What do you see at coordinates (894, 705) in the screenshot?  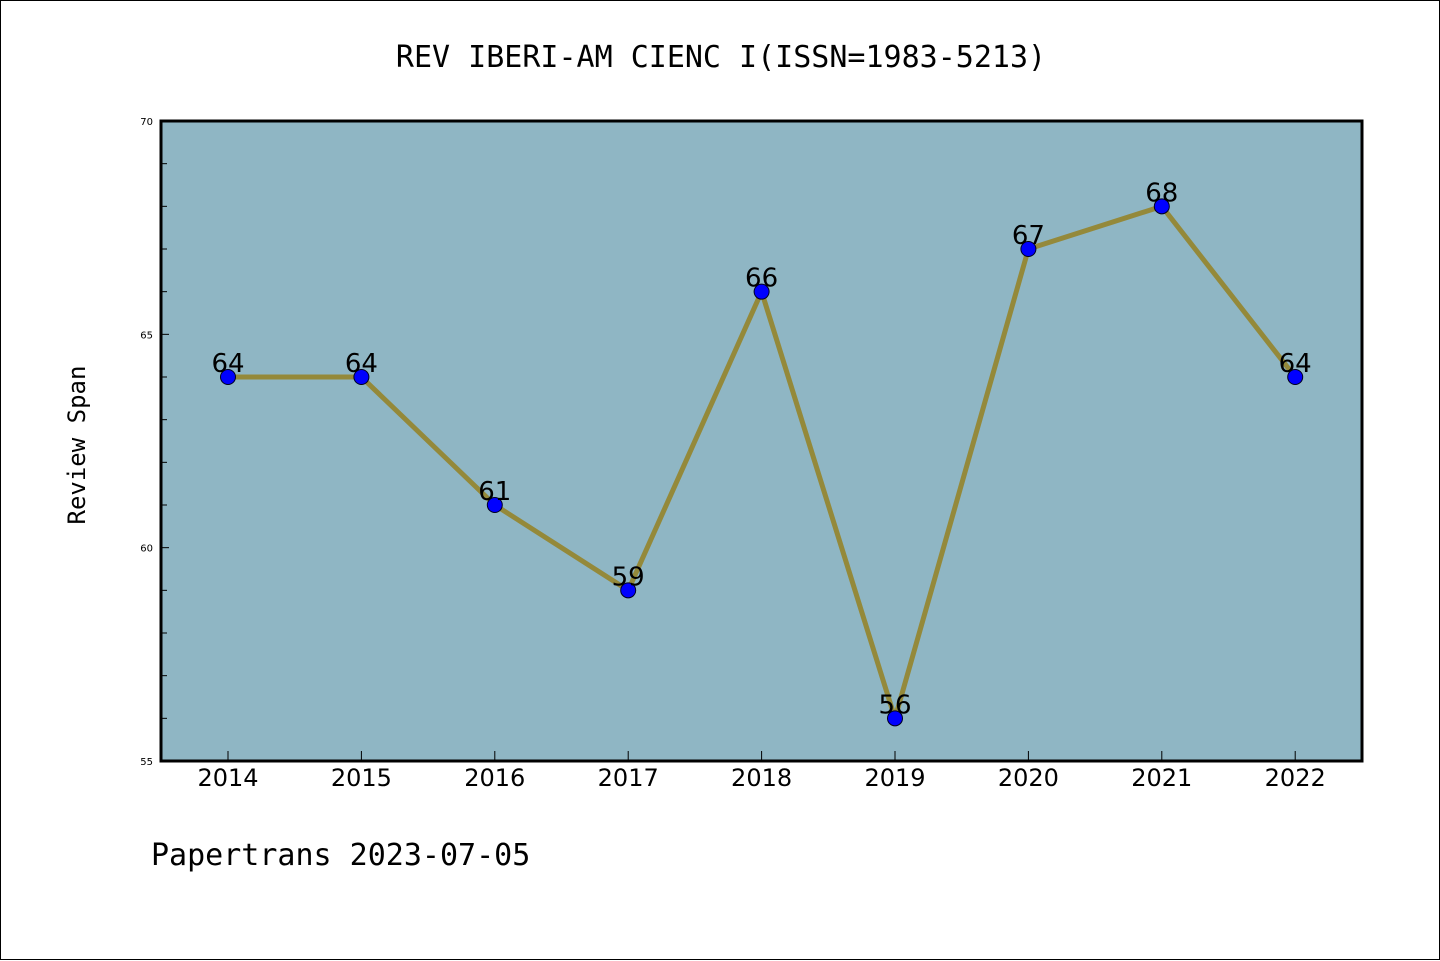 I see `data-label: 56` at bounding box center [894, 705].